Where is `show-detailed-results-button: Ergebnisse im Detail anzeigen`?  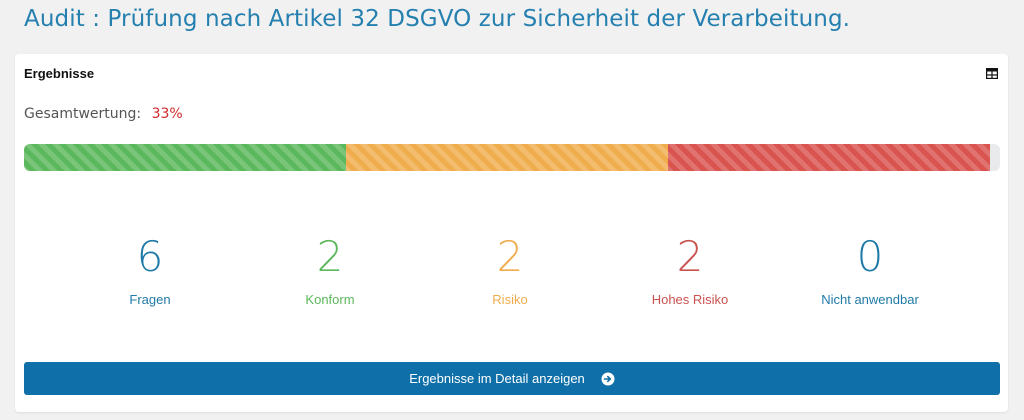
show-detailed-results-button: Ergebnisse im Detail anzeigen is located at coordinates (512, 378).